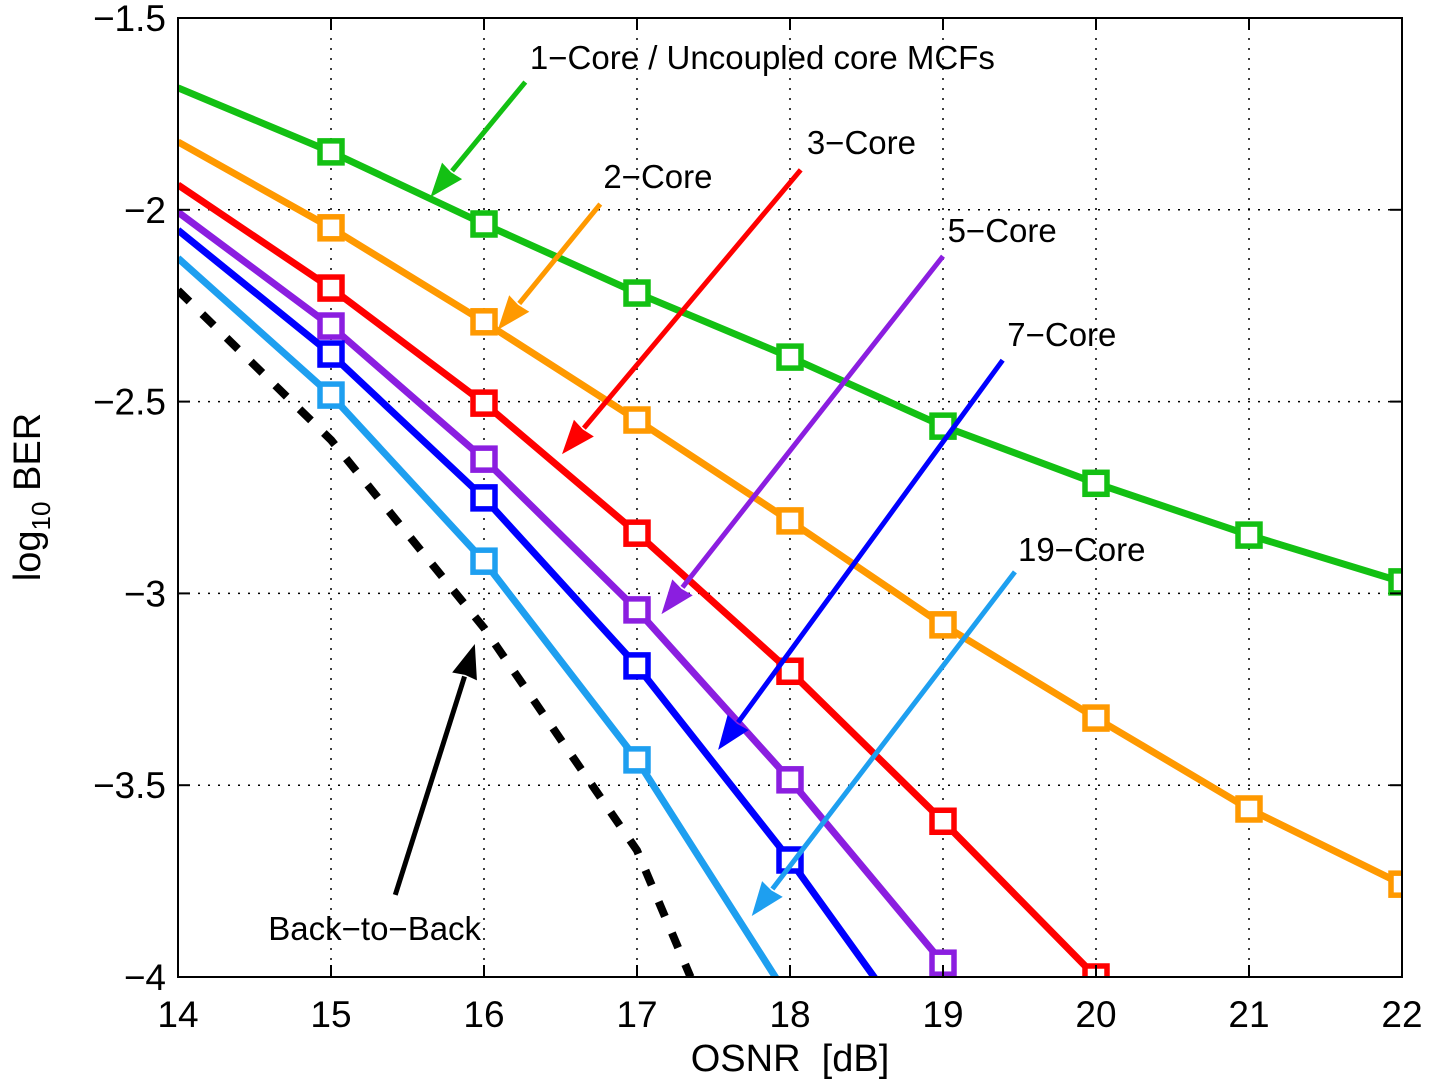 This screenshot has width=1435, height=1089. Describe the element at coordinates (1401, 1014) in the screenshot. I see `x-tick-label: 22` at that location.